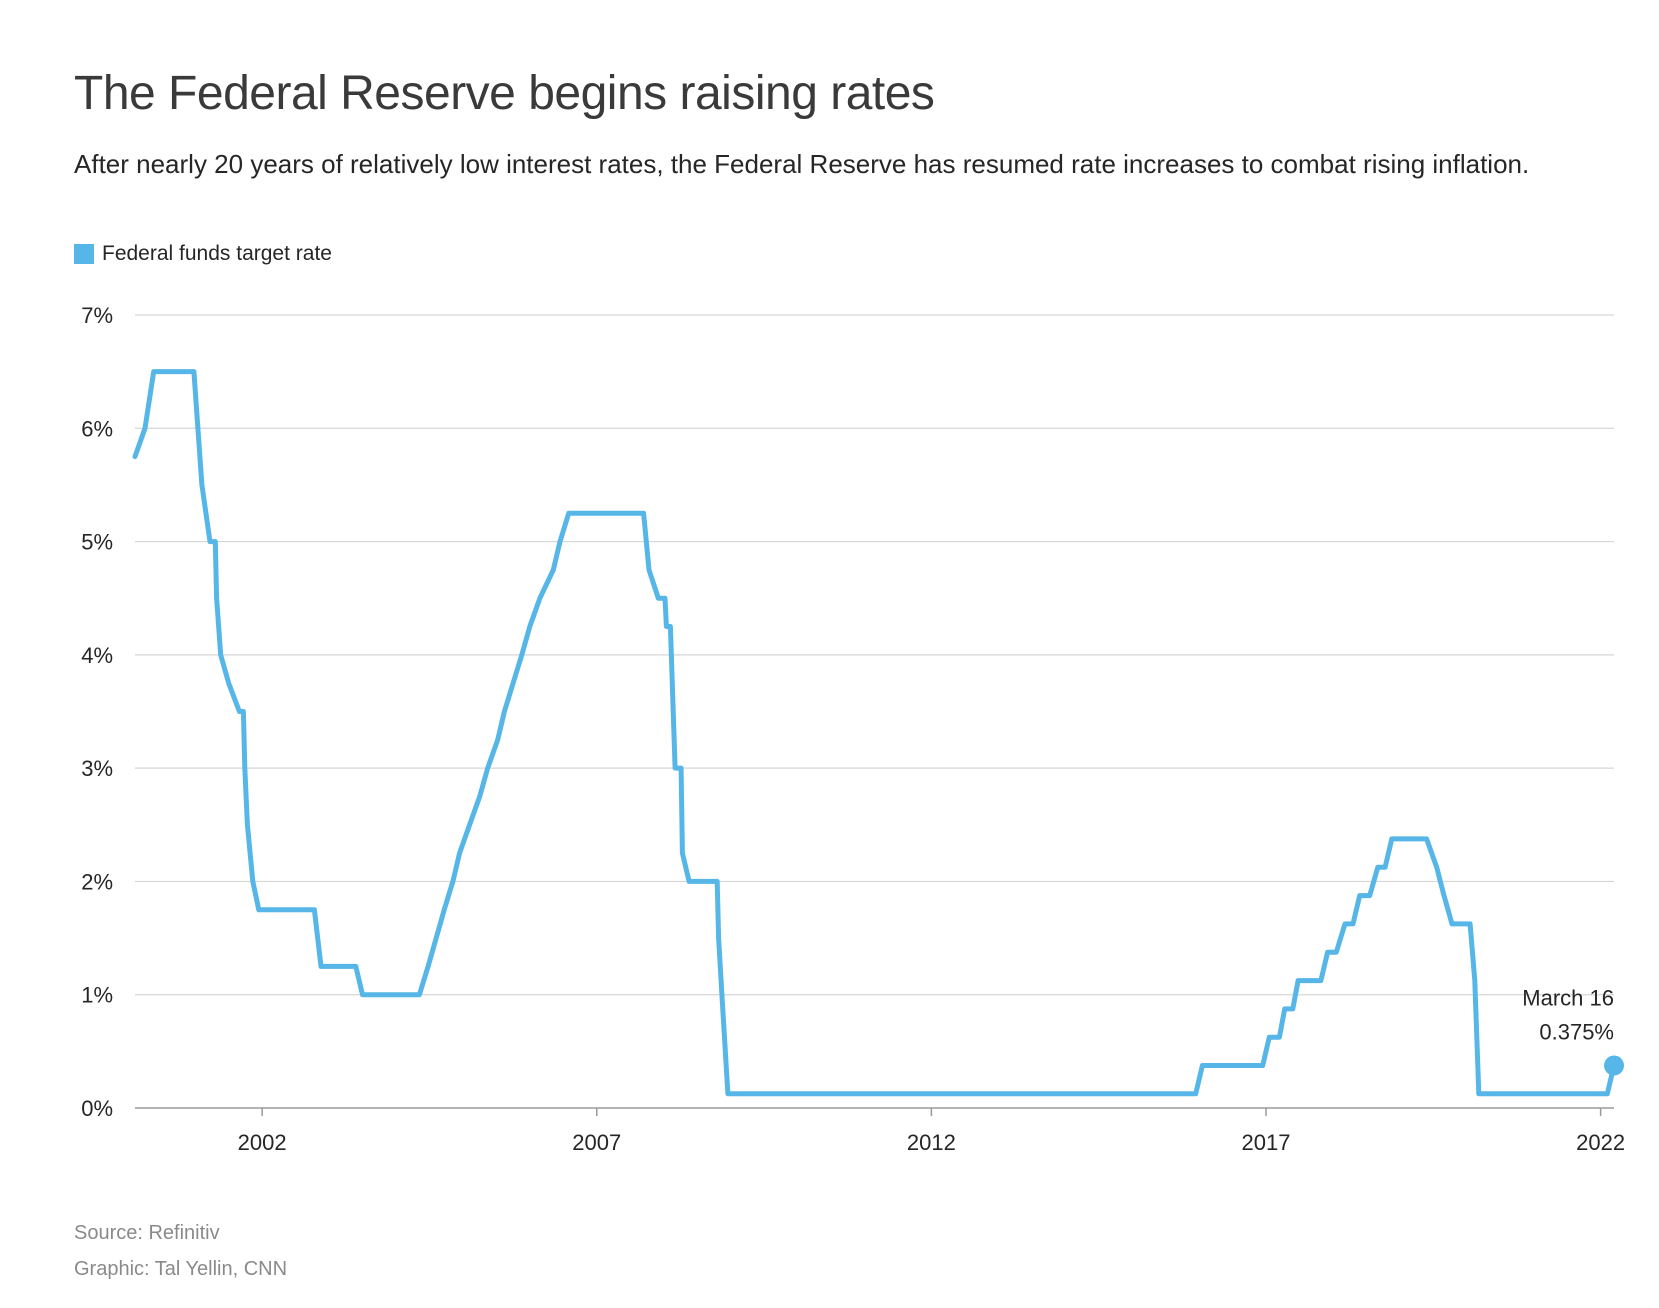 This screenshot has width=1659, height=1308. Describe the element at coordinates (97, 655) in the screenshot. I see `y-tick-label: 4%` at that location.